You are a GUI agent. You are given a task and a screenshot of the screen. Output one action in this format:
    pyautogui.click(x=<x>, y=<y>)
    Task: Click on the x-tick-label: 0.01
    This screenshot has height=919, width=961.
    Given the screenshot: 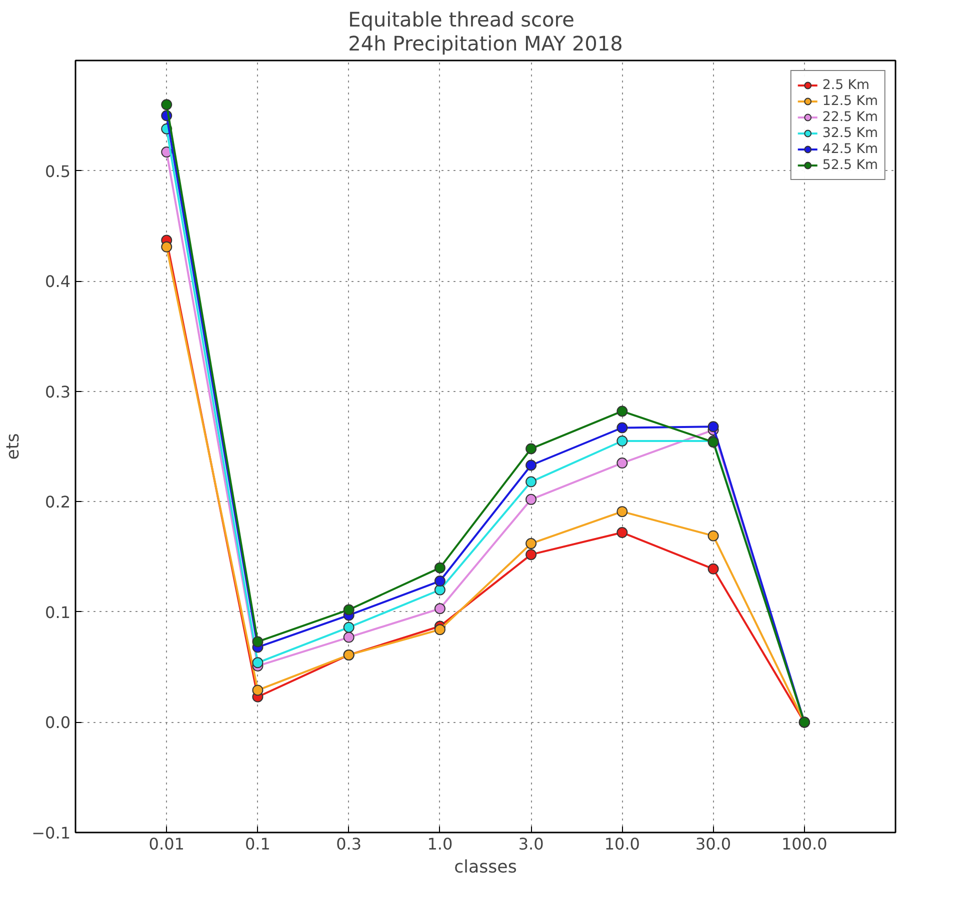 What is the action you would take?
    pyautogui.click(x=166, y=844)
    